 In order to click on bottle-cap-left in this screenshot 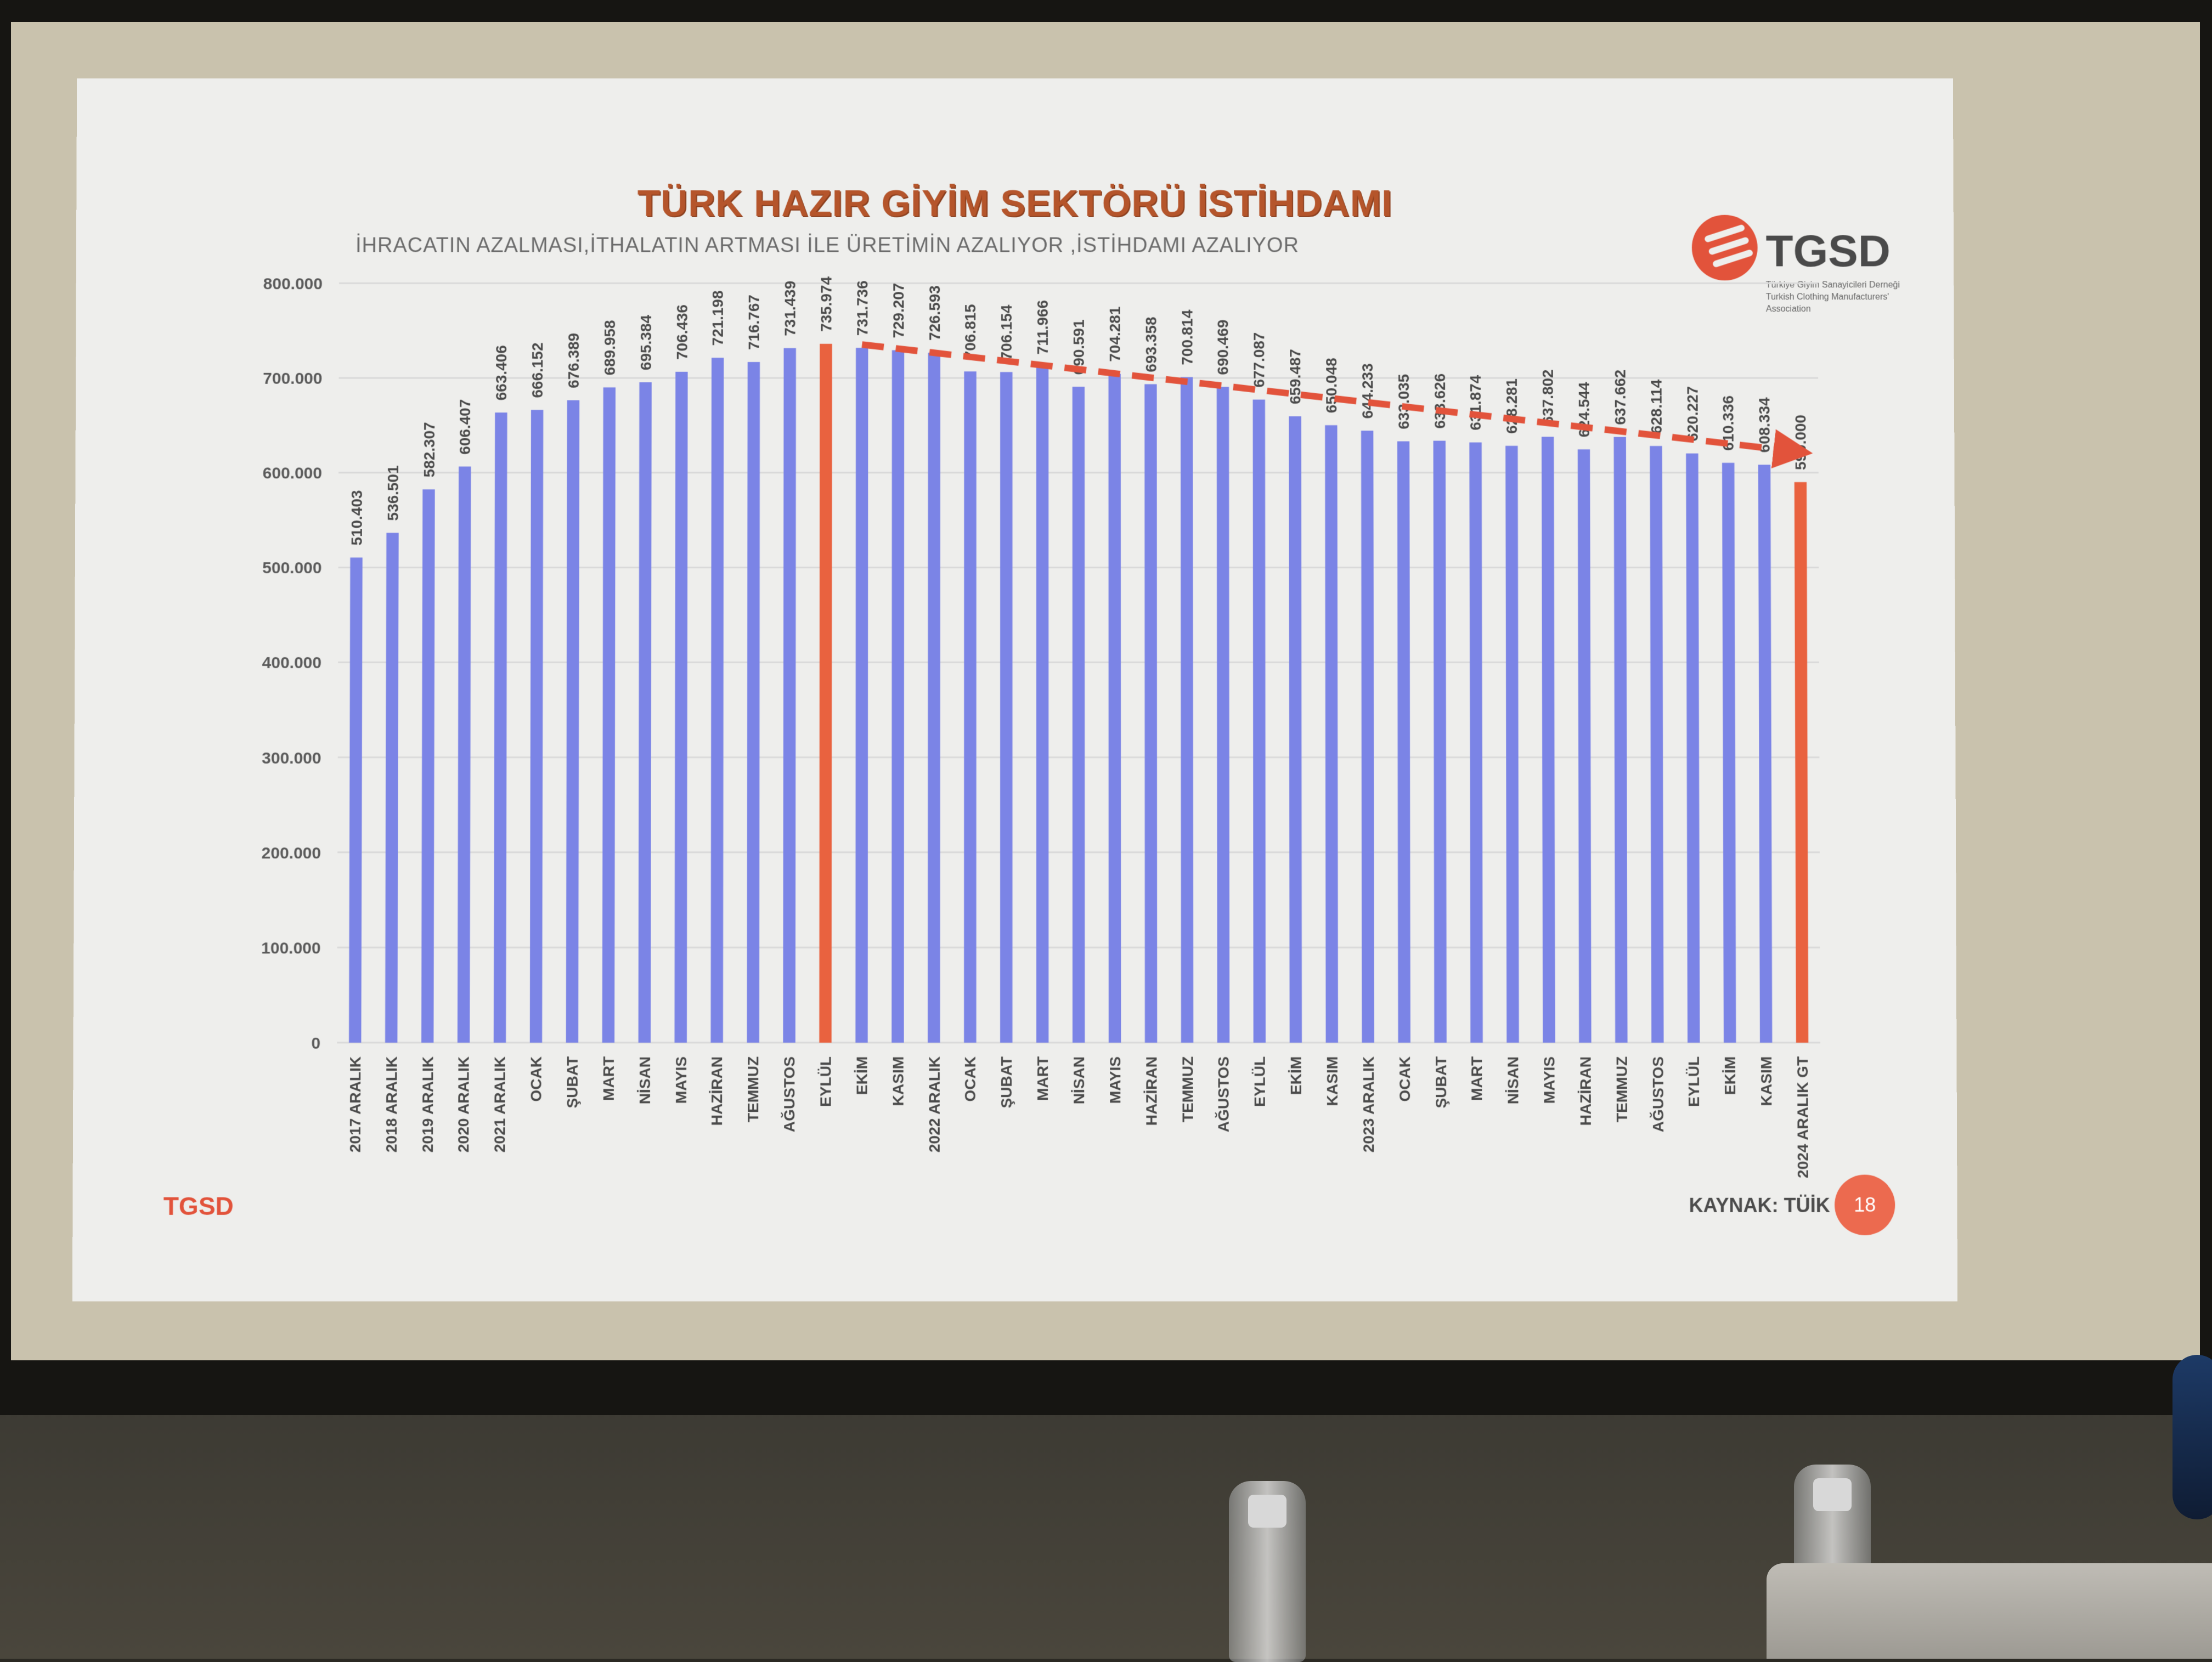, I will do `click(1267, 1512)`.